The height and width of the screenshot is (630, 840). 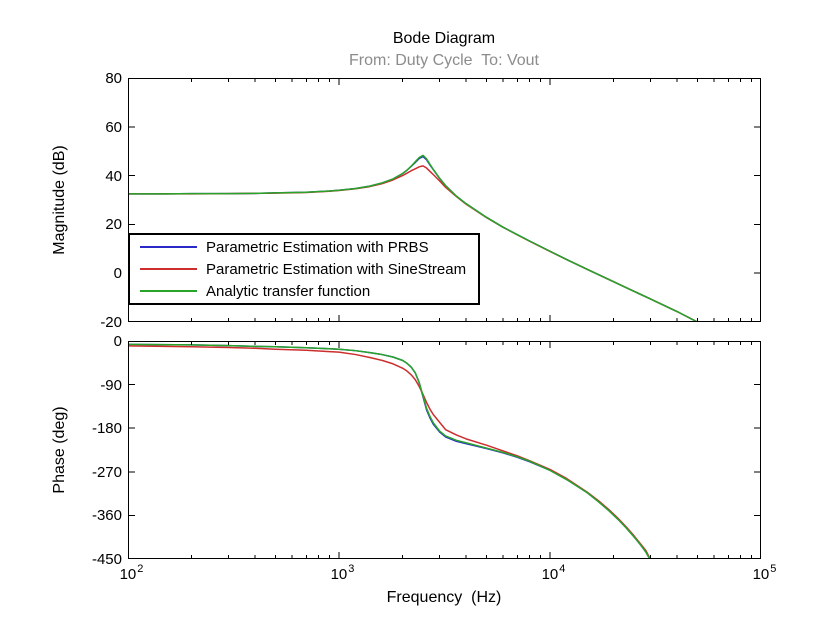 I want to click on phase-y-tick-label: 0, so click(x=117, y=341).